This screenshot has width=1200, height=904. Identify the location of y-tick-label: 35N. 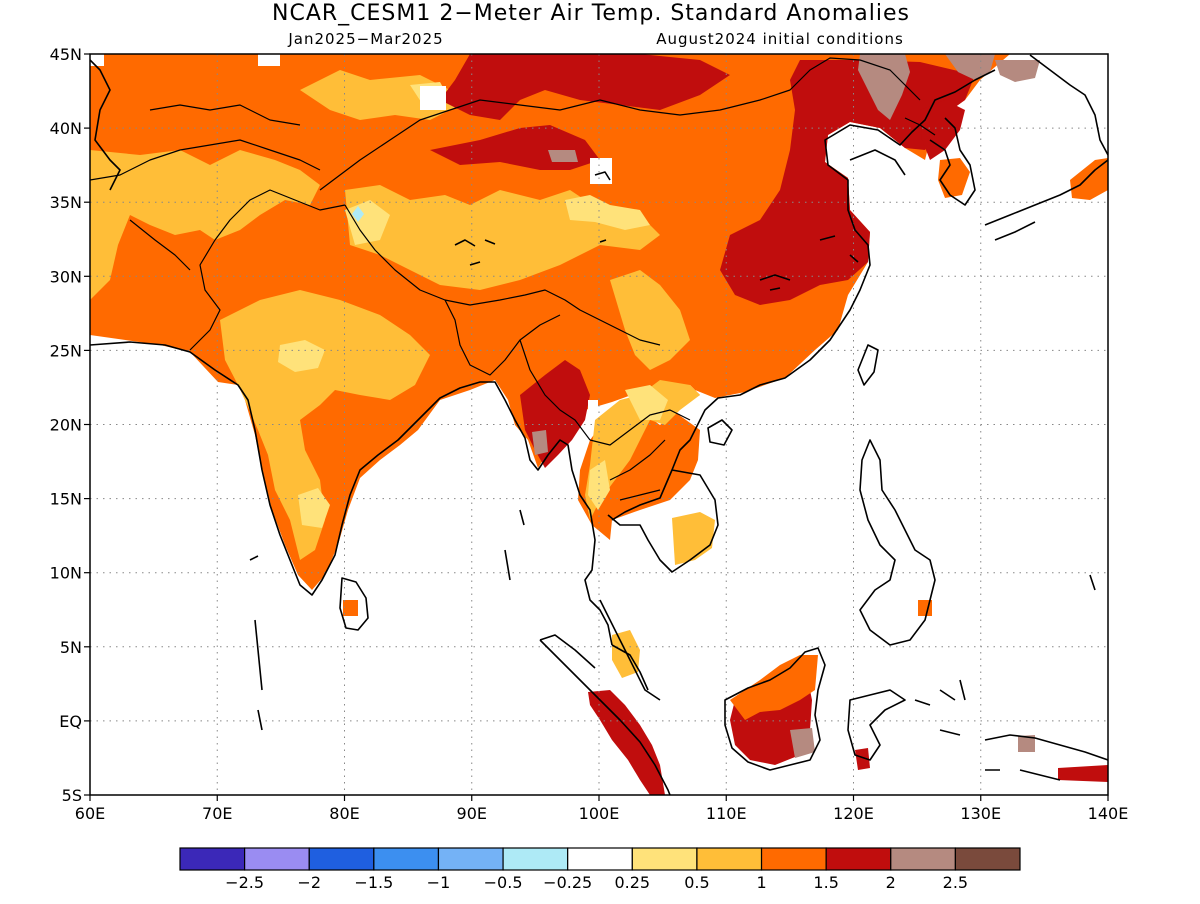
(66, 202).